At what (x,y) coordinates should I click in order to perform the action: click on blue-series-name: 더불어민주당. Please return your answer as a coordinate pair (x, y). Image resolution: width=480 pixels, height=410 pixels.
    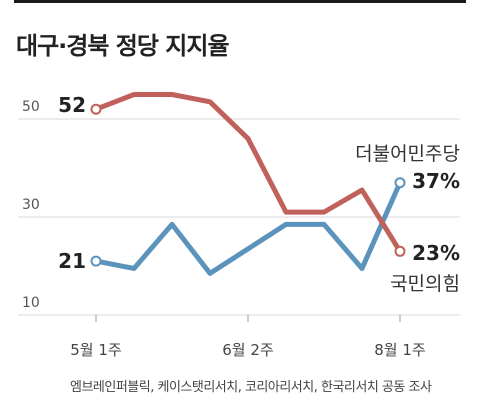
    Looking at the image, I should click on (407, 154).